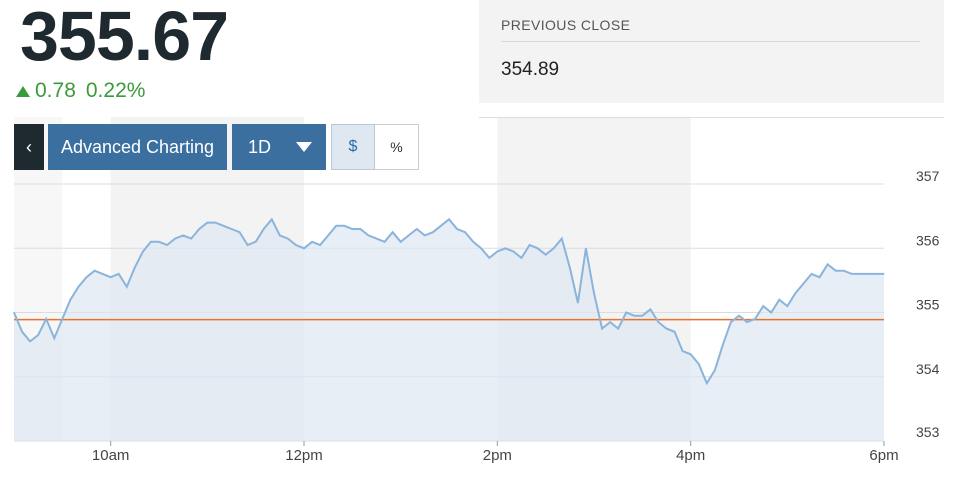 This screenshot has height=481, width=953. What do you see at coordinates (353, 147) in the screenshot?
I see `dollar-mode-button: $` at bounding box center [353, 147].